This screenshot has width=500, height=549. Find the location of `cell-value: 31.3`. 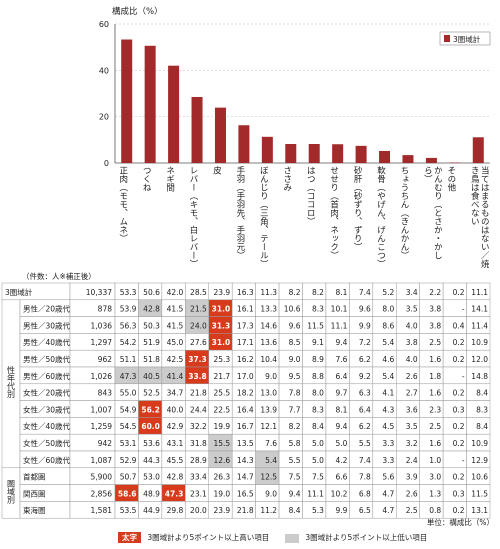

cell-value: 31.3 is located at coordinates (221, 325).